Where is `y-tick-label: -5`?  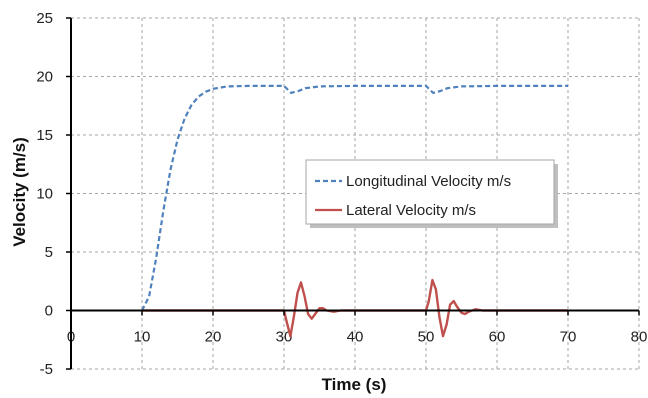 y-tick-label: -5 is located at coordinates (46, 369).